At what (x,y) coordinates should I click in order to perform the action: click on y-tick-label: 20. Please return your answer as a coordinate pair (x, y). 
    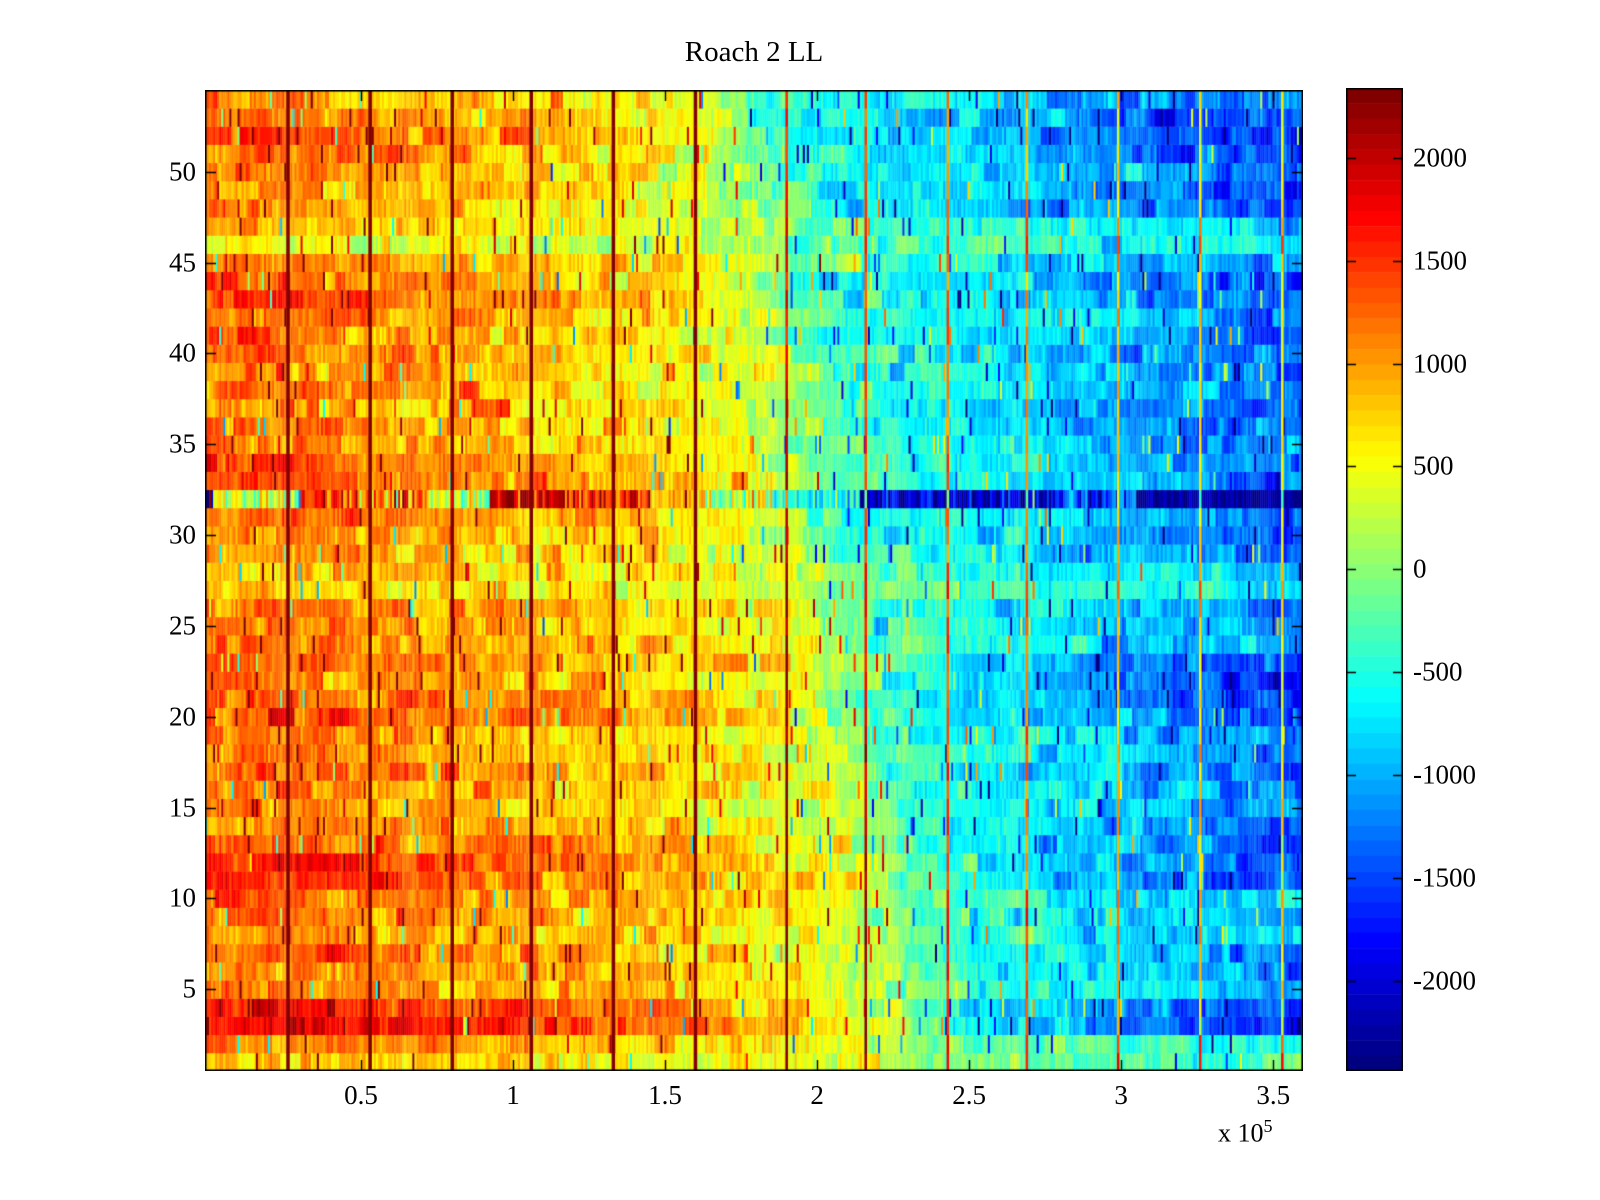
    Looking at the image, I should click on (182, 716).